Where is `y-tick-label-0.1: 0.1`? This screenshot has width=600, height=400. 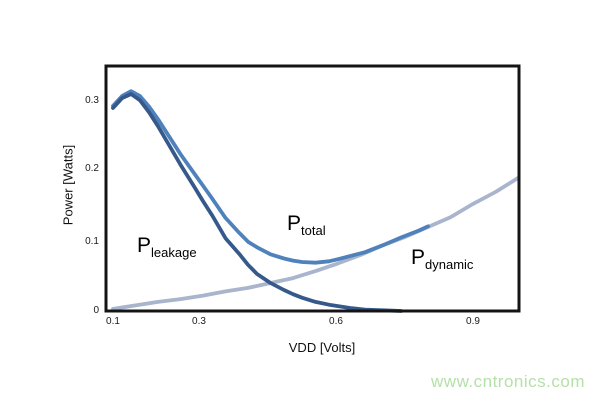 y-tick-label-0.1: 0.1 is located at coordinates (92, 241).